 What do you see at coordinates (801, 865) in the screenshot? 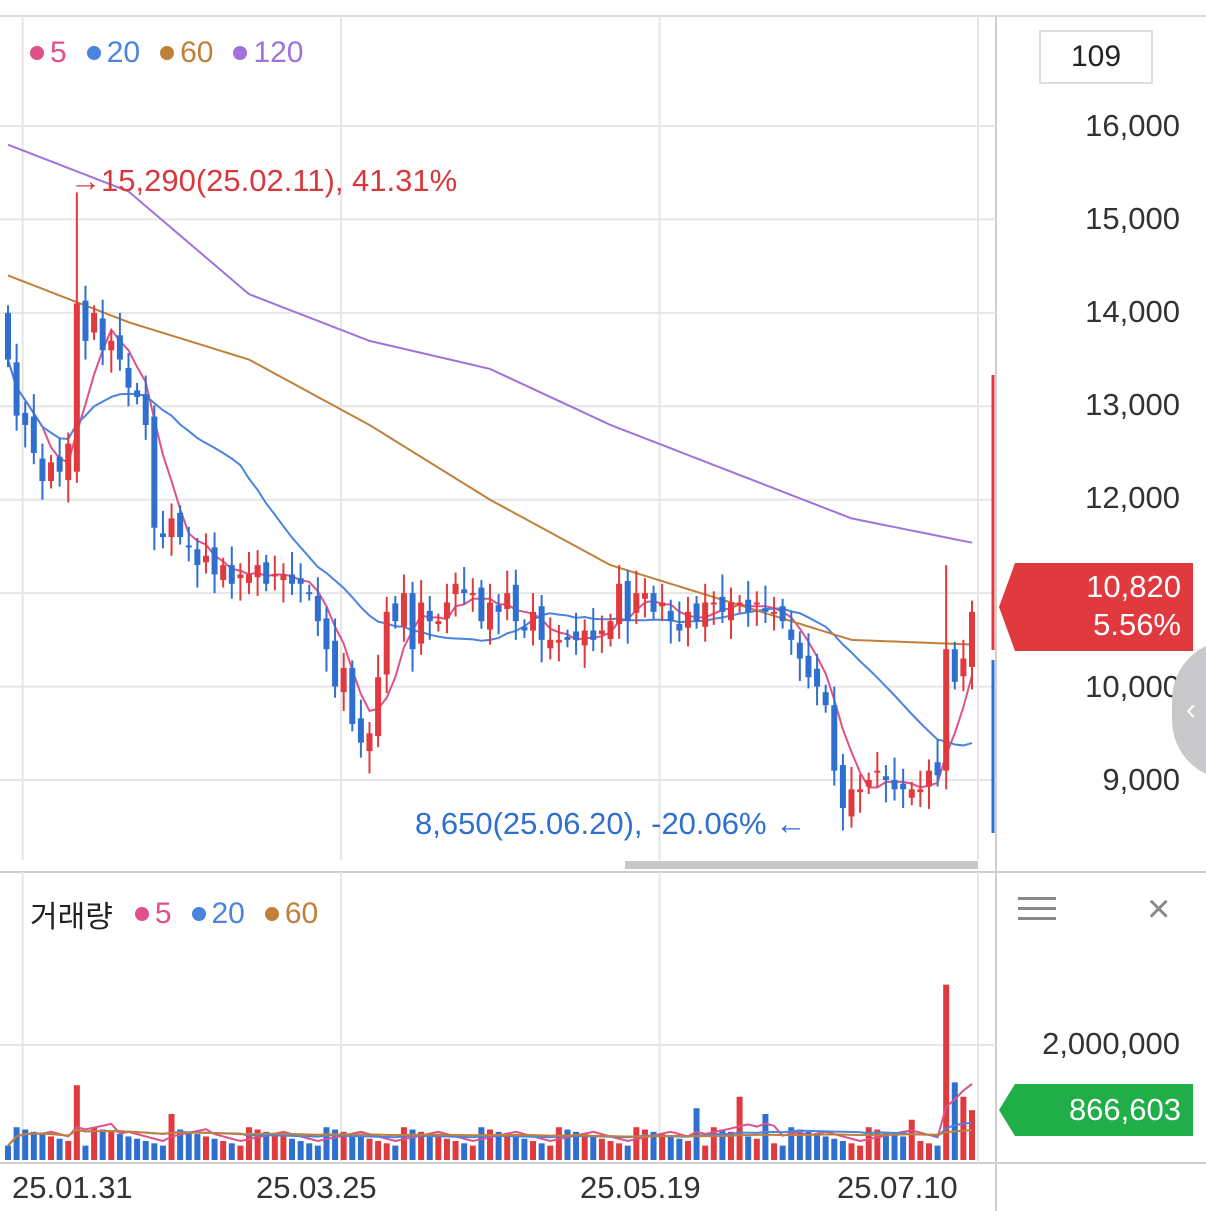
I see `horizontal-scrollbar` at bounding box center [801, 865].